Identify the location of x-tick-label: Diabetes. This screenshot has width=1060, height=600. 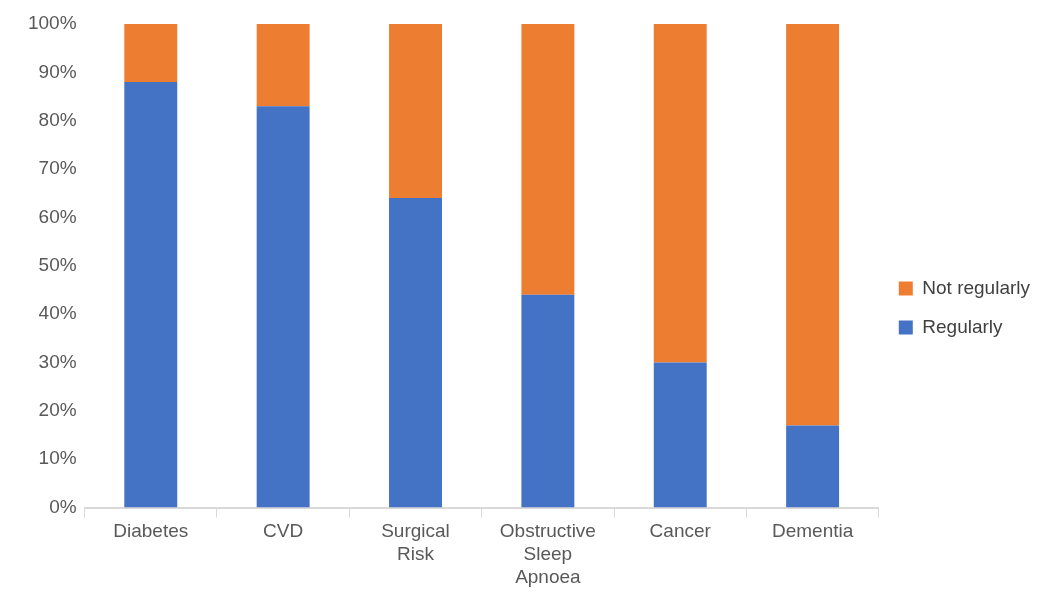
(151, 531).